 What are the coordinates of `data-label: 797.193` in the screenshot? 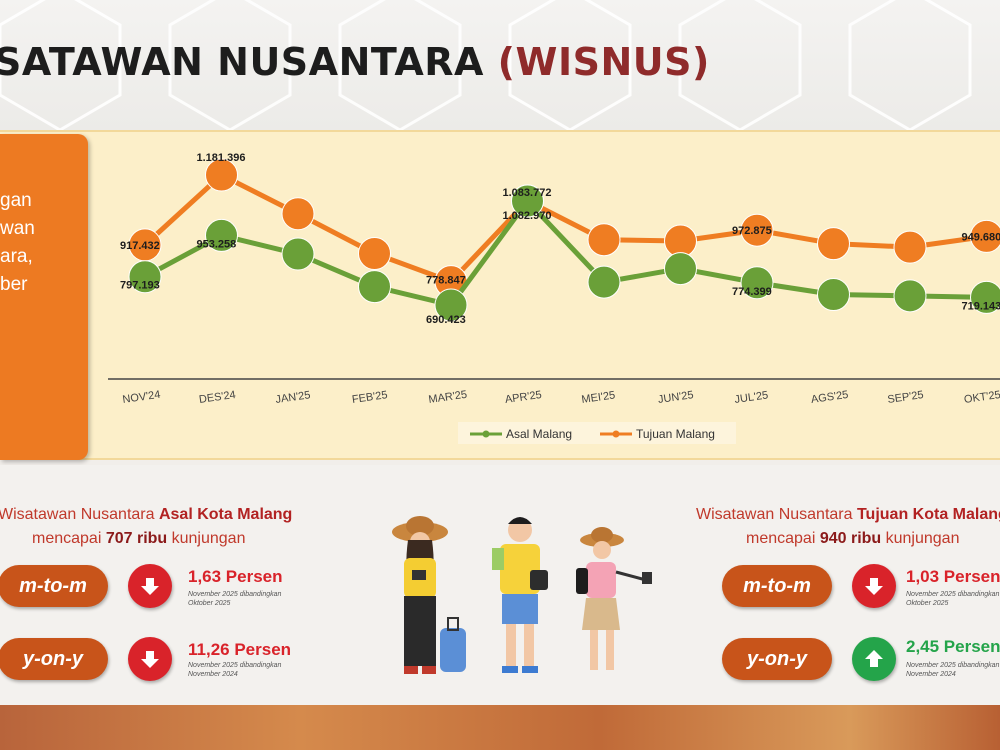 It's located at (140, 286).